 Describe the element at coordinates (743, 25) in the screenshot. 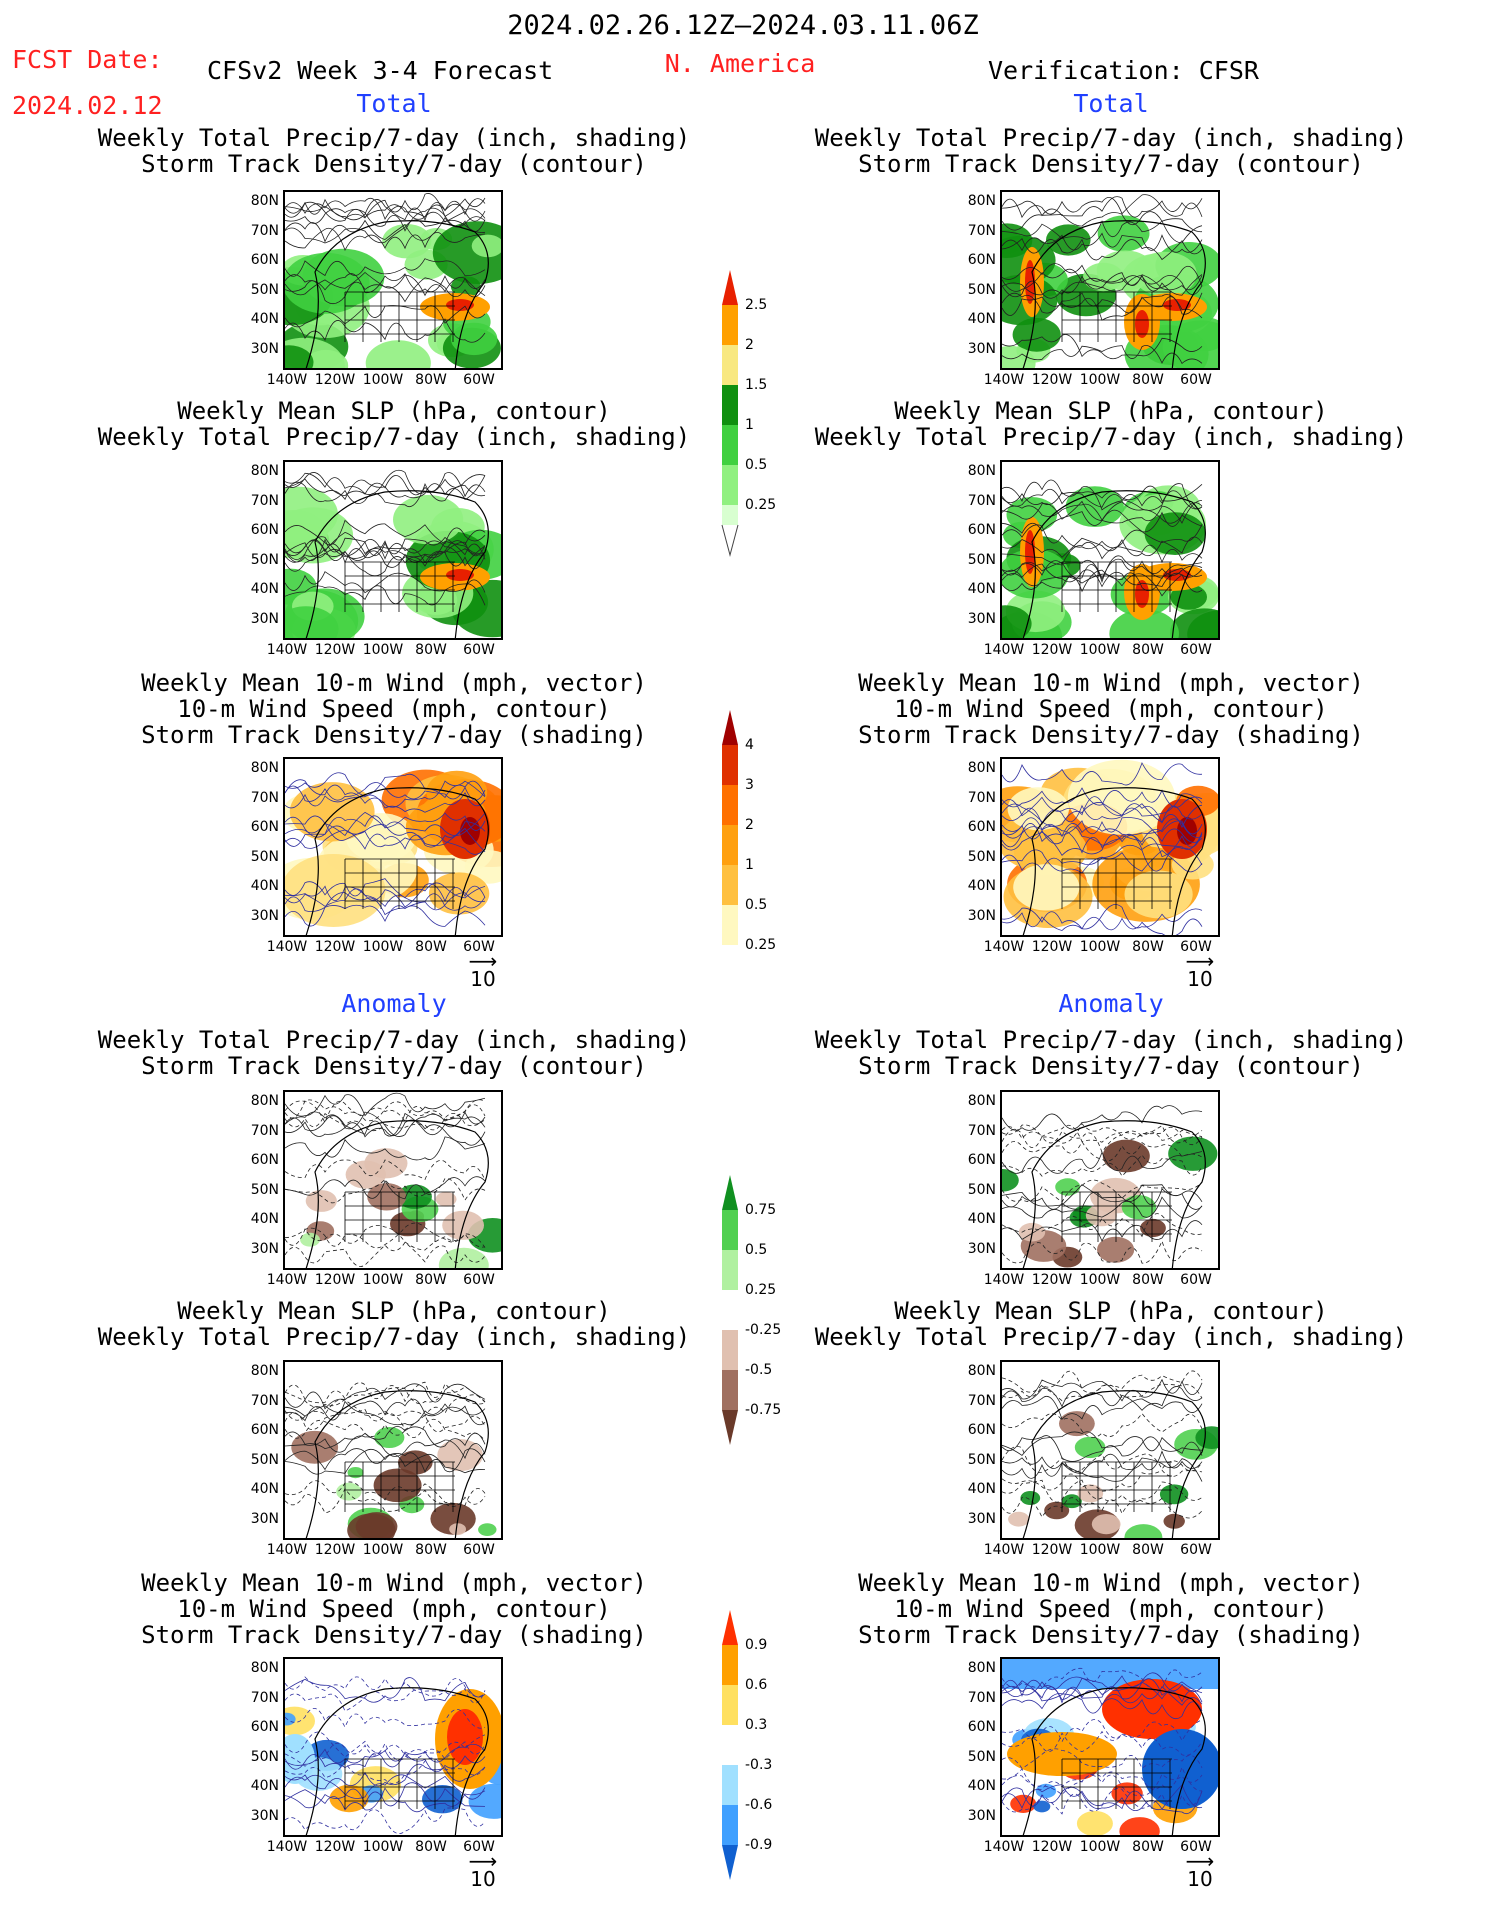

I see `date-range: 2024.02.26.12Z–2024.03.11.06Z` at that location.